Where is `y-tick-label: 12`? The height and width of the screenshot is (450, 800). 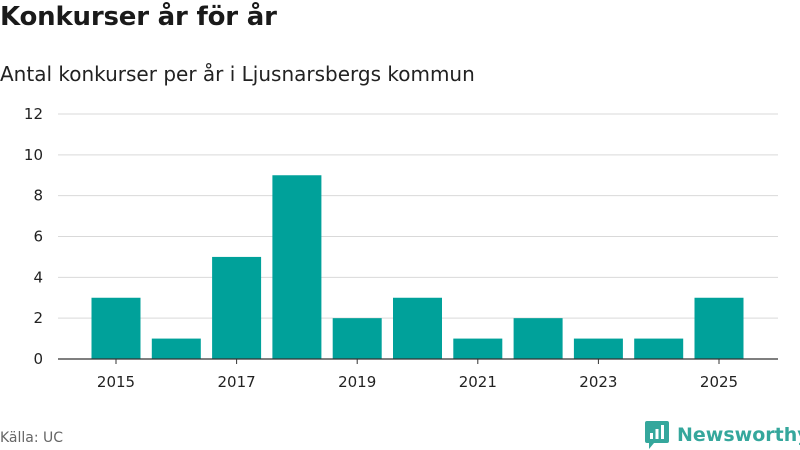
y-tick-label: 12 is located at coordinates (33, 114).